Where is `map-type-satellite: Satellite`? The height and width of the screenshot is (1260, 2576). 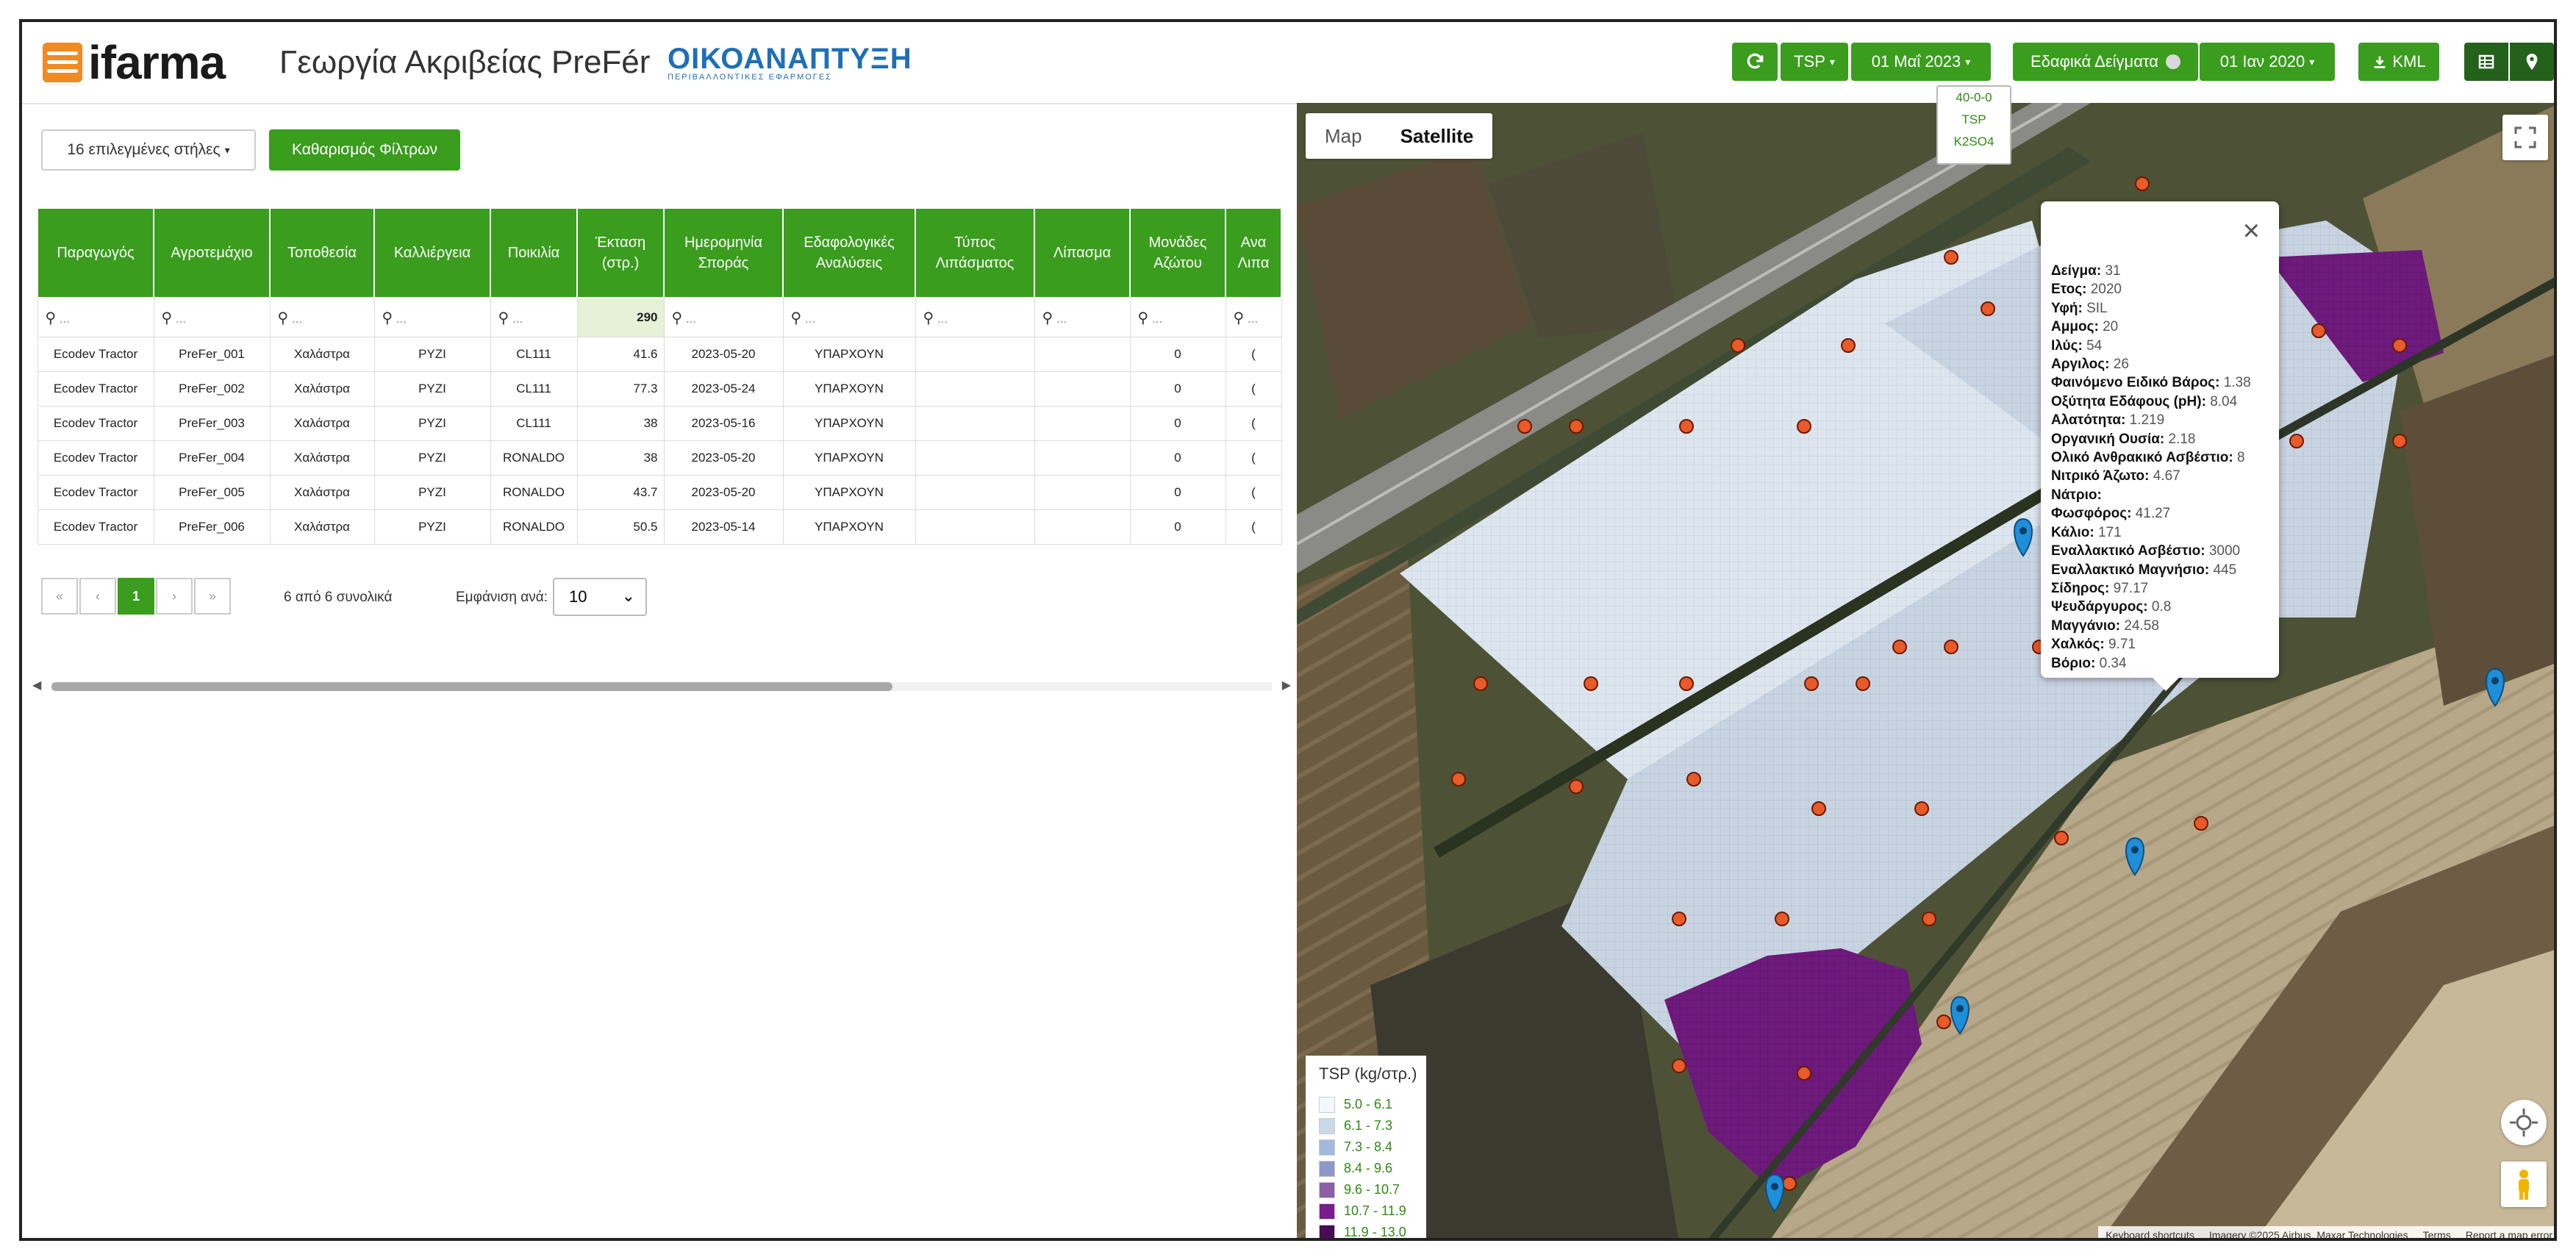 map-type-satellite: Satellite is located at coordinates (1437, 136).